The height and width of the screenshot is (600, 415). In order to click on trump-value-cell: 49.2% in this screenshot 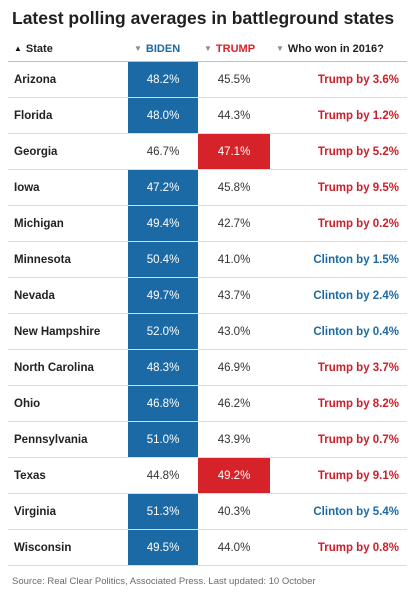, I will do `click(234, 475)`.